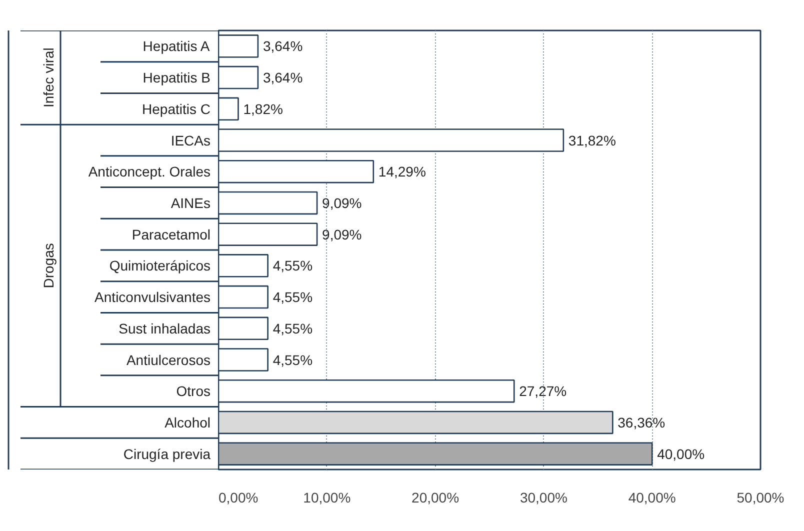 This screenshot has height=531, width=804. I want to click on x-tick-label: 0,00%, so click(238, 498).